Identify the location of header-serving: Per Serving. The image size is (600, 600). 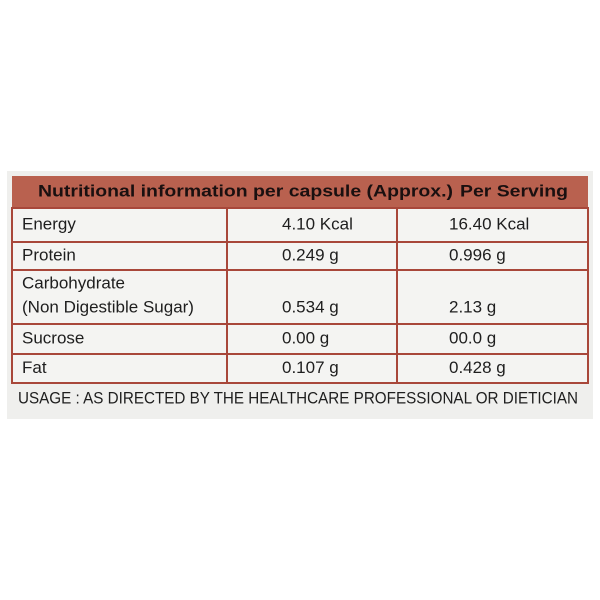
(514, 190).